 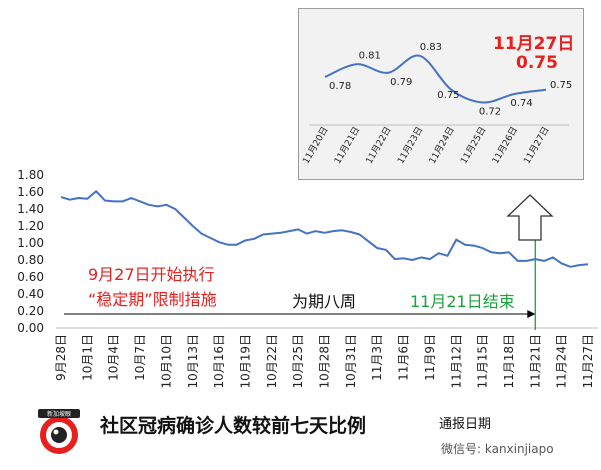 What do you see at coordinates (233, 426) in the screenshot?
I see `chart-title: 社区冠病确诊人数较前七天比例` at bounding box center [233, 426].